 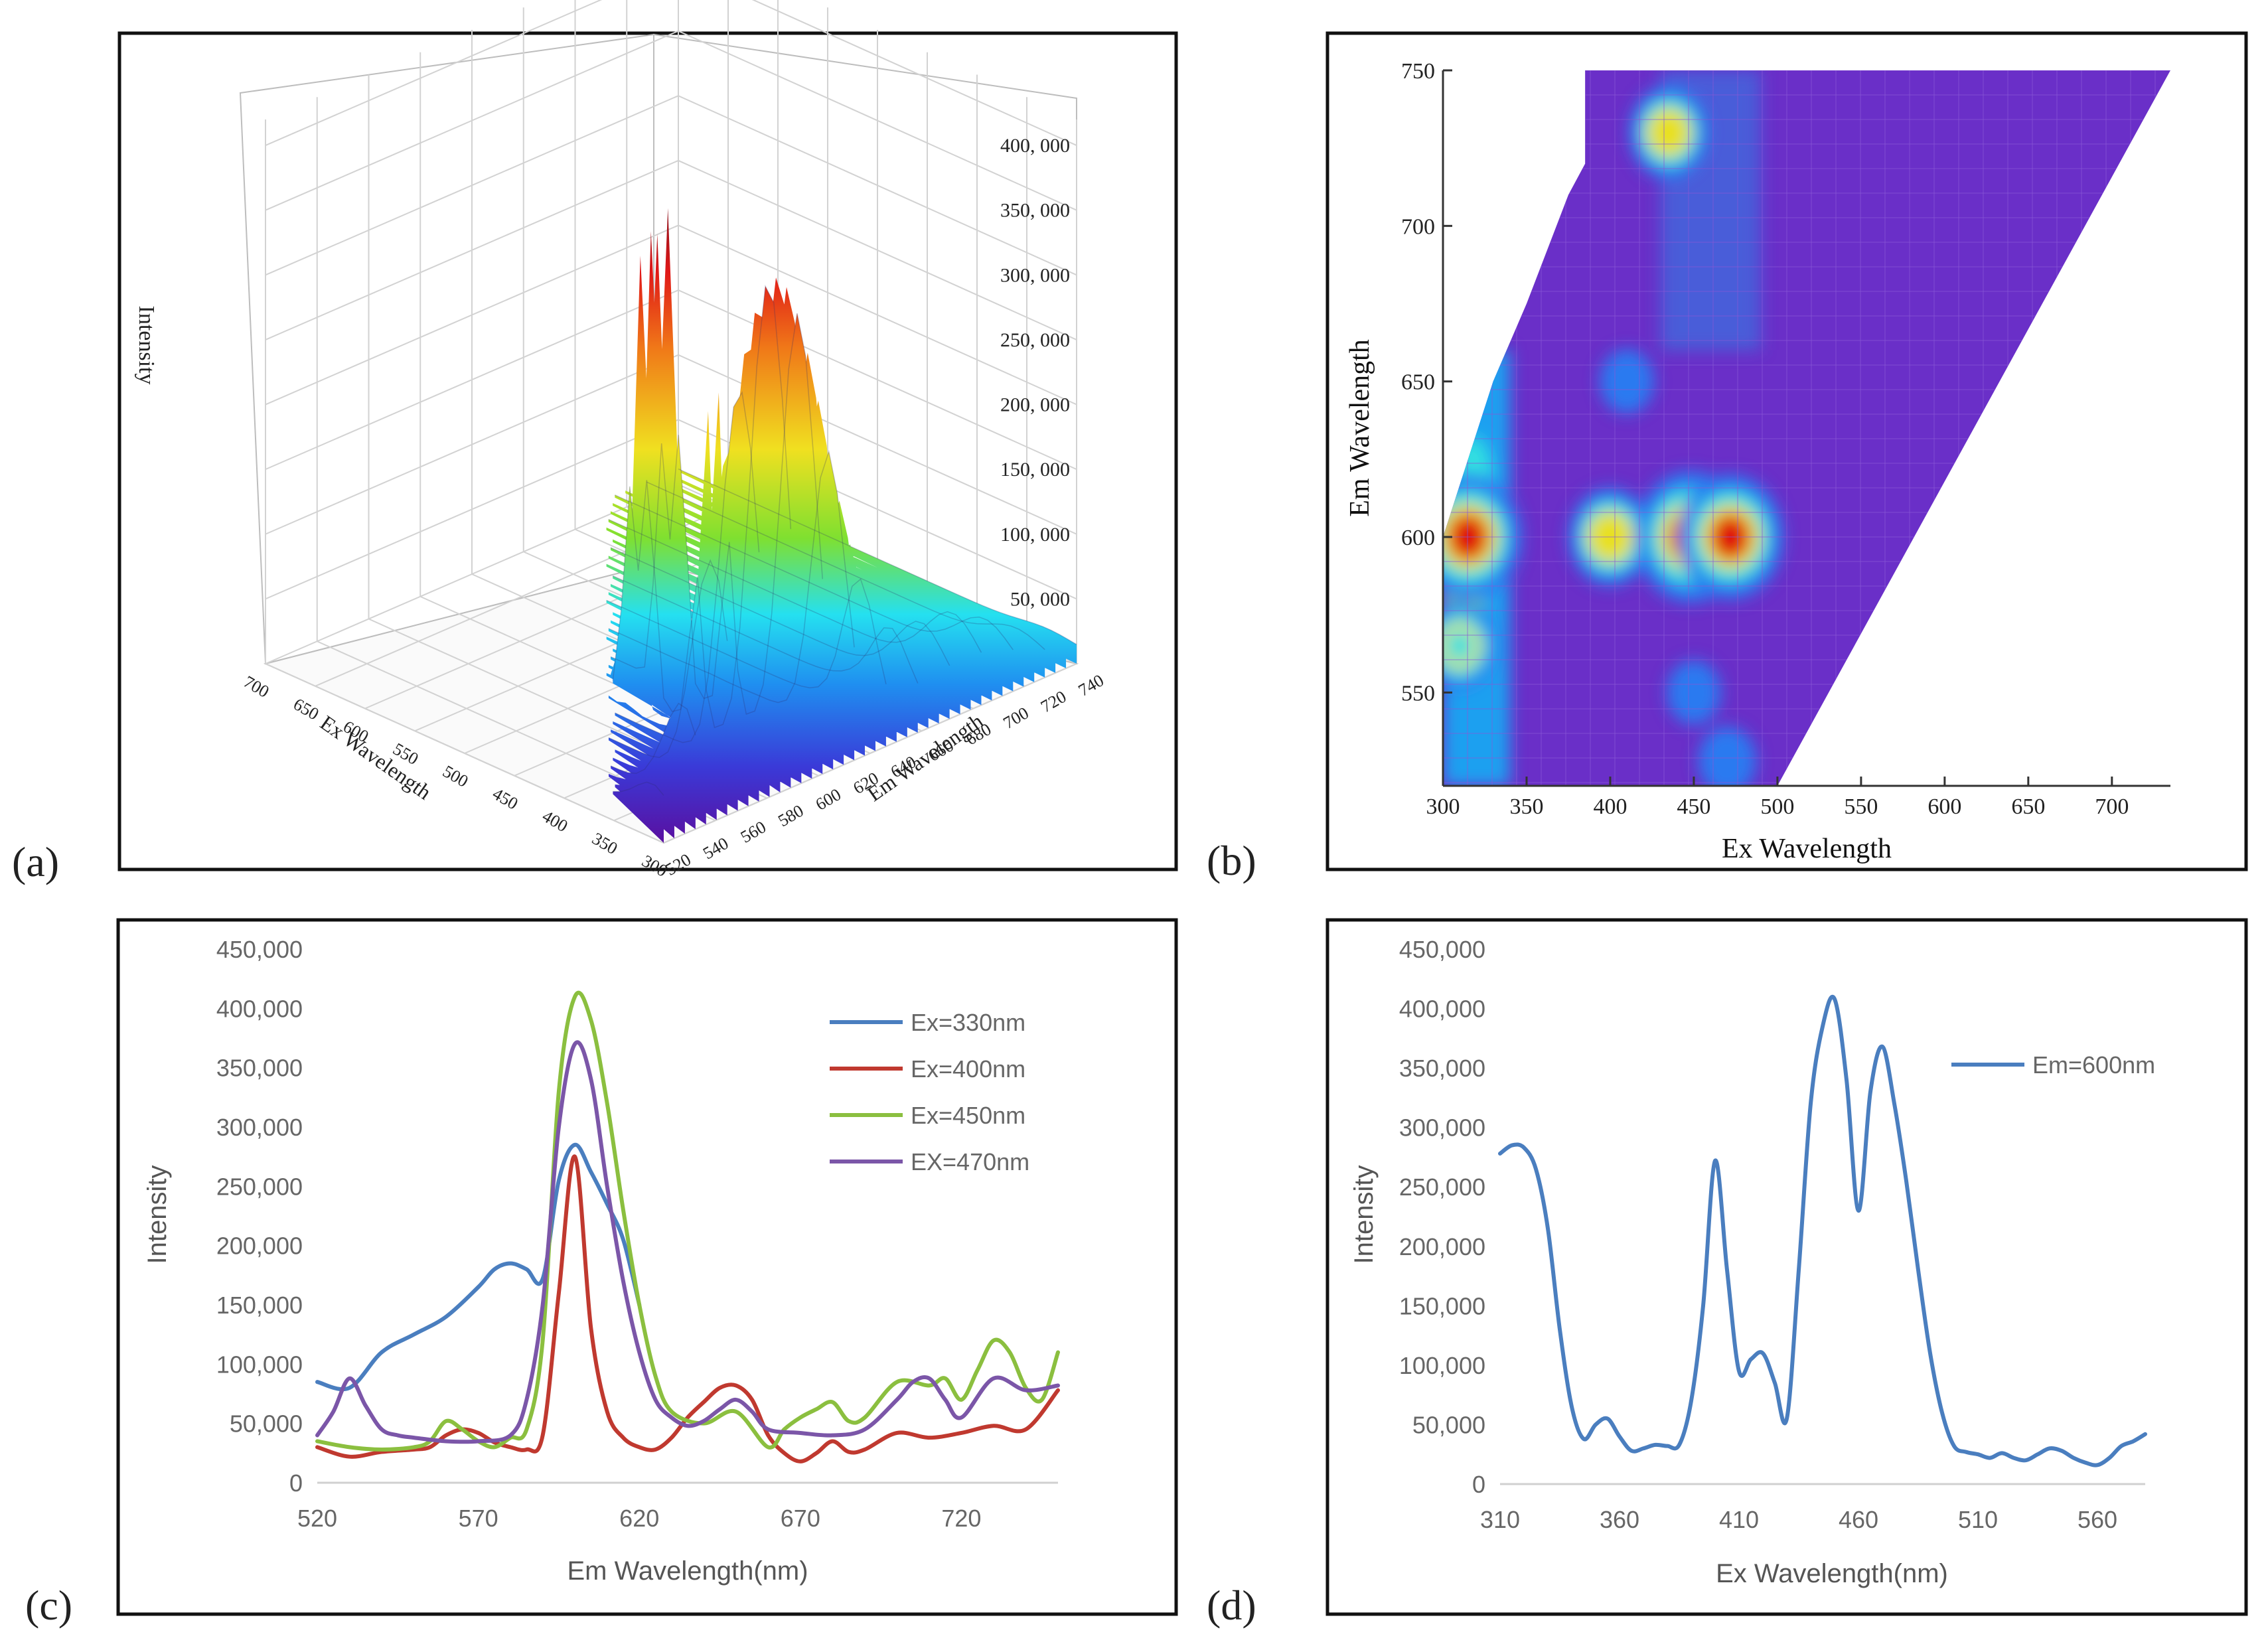 What do you see at coordinates (1861, 806) in the screenshot?
I see `x-tick-label: 550` at bounding box center [1861, 806].